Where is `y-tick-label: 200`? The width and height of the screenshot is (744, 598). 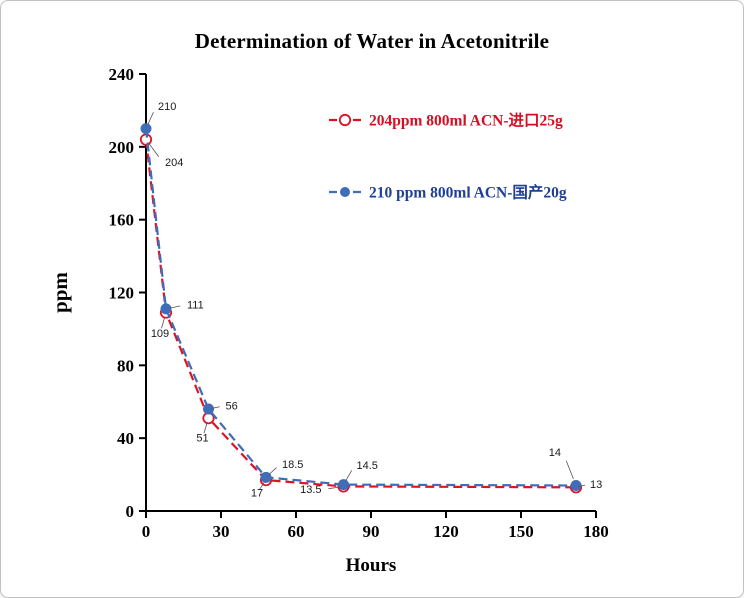
y-tick-label: 200 is located at coordinates (122, 147).